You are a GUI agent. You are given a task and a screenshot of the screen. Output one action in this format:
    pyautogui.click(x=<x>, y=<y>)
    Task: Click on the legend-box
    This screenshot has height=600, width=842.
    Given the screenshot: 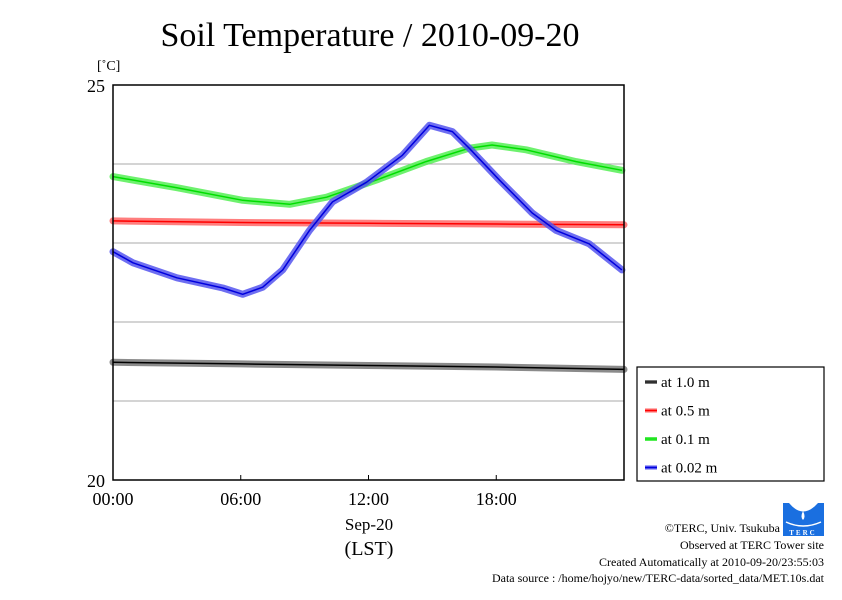 What is the action you would take?
    pyautogui.click(x=730, y=424)
    